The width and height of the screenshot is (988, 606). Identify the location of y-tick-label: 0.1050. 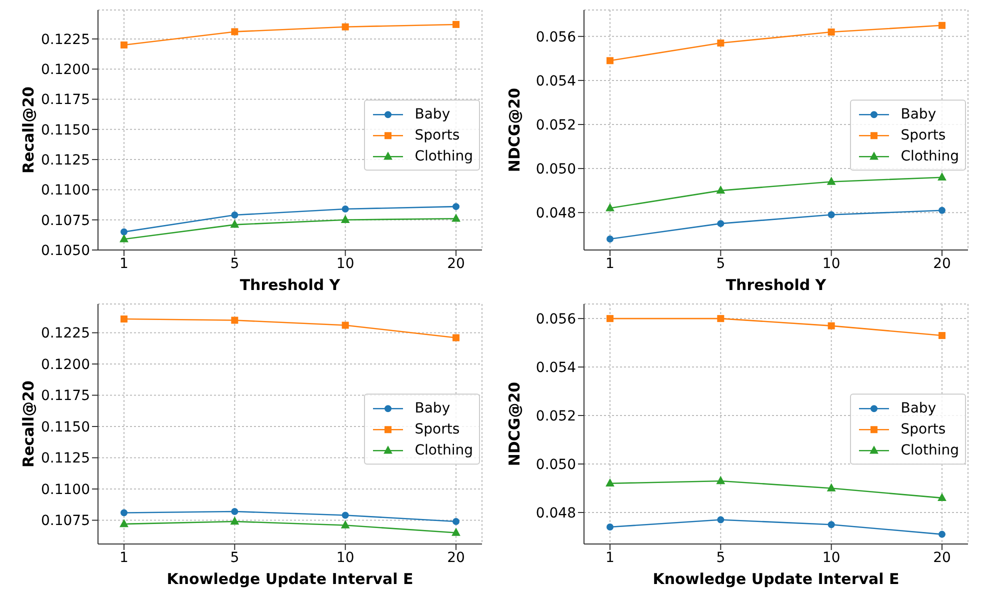
(65, 250).